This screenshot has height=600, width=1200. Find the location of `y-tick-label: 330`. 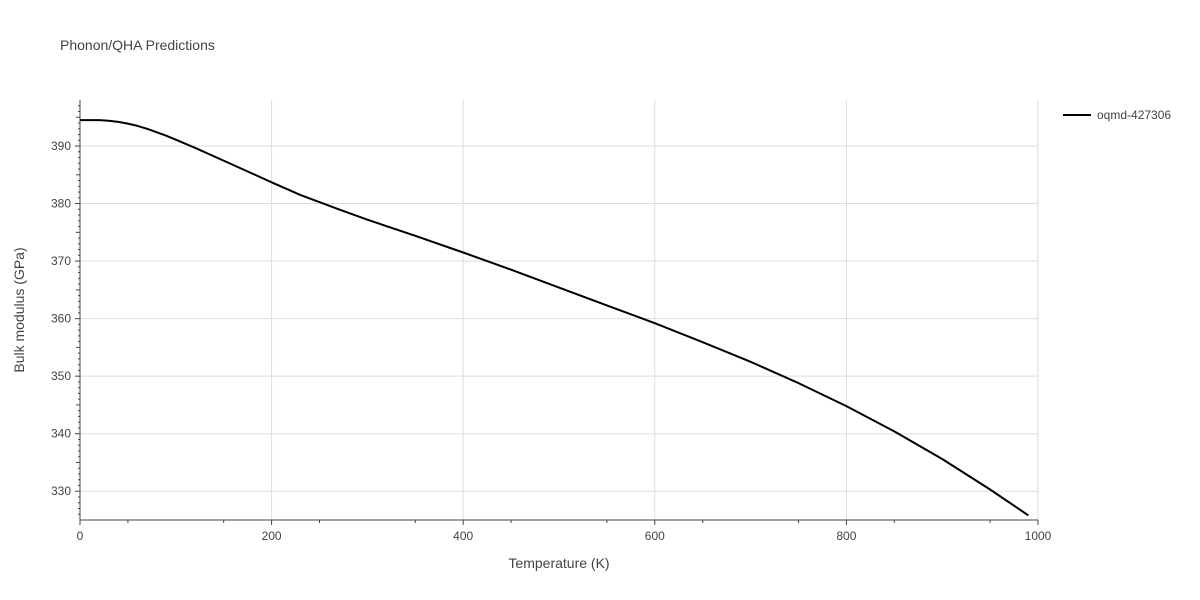

y-tick-label: 330 is located at coordinates (61, 491).